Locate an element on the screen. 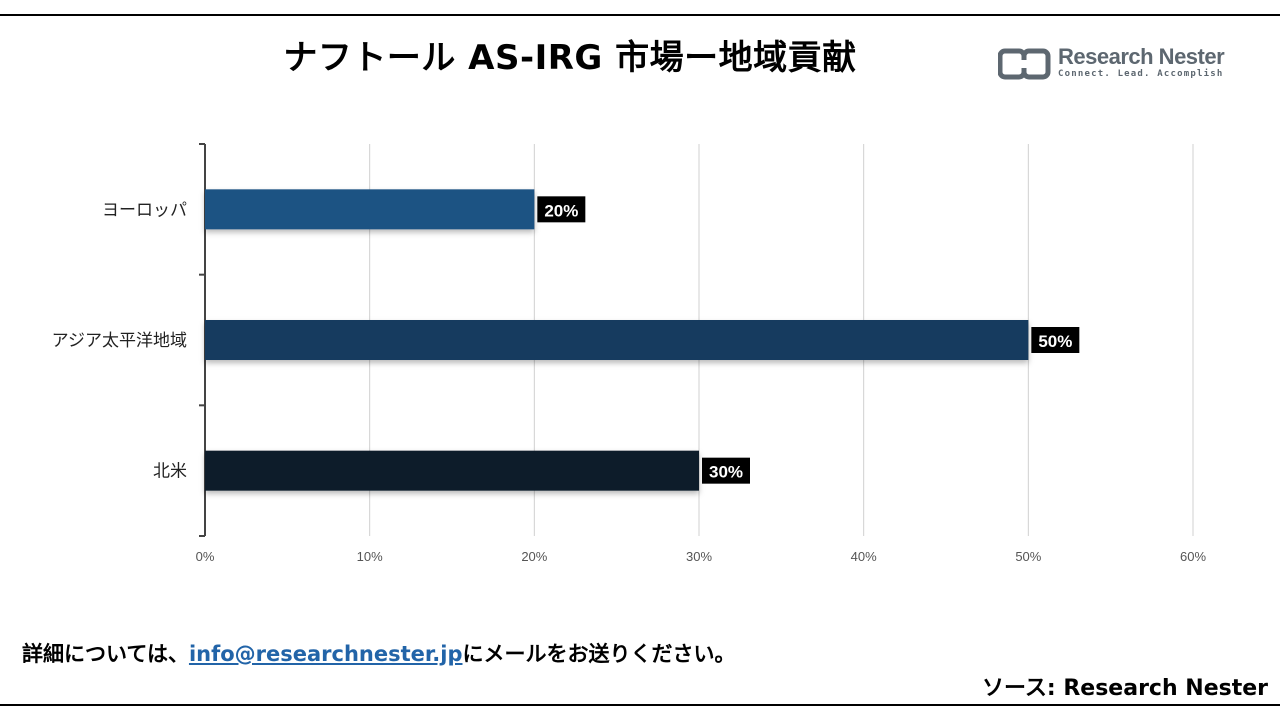 The height and width of the screenshot is (720, 1280). logo-name: Research Nester is located at coordinates (1141, 56).